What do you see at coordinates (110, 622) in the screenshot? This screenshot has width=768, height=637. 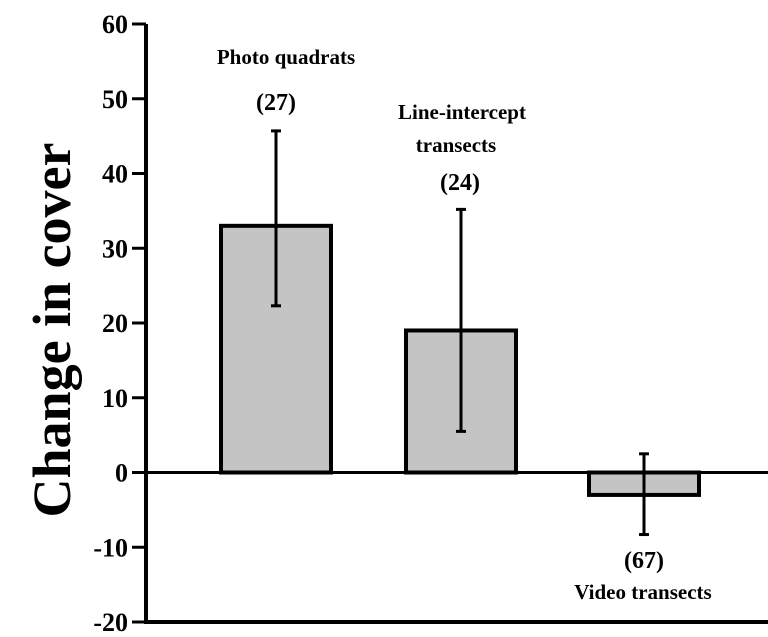 I see `y-tick-label: -20` at bounding box center [110, 622].